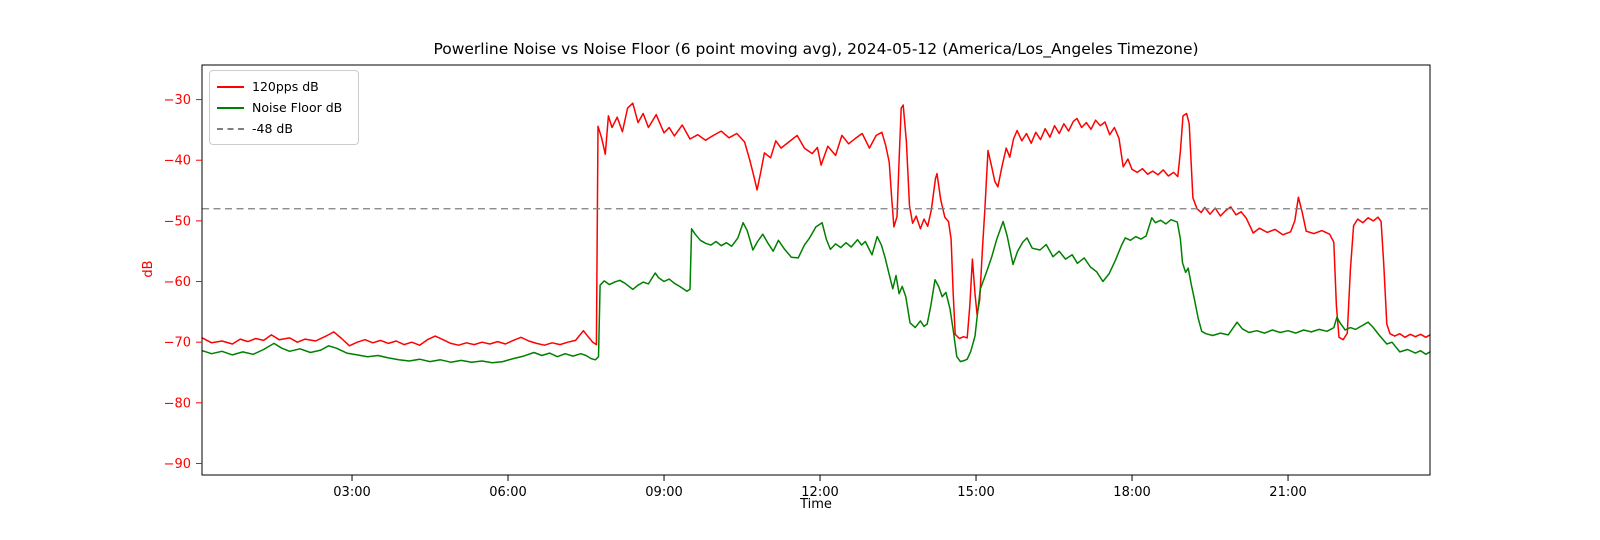  What do you see at coordinates (177, 464) in the screenshot?
I see `y-tick-label: −90` at bounding box center [177, 464].